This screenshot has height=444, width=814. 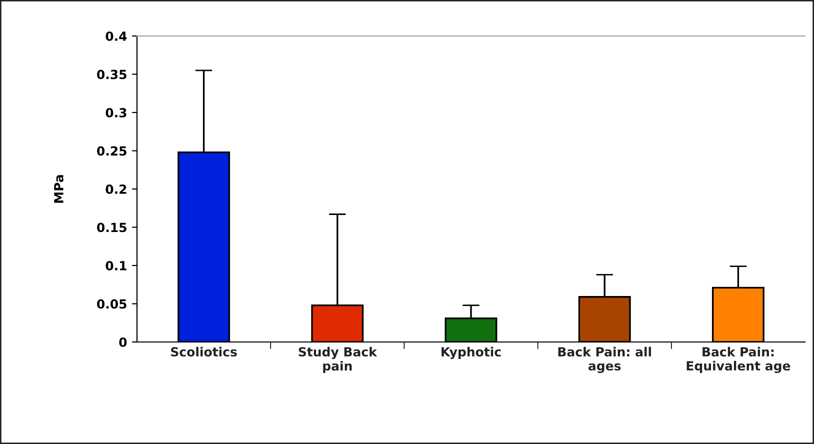 What do you see at coordinates (116, 189) in the screenshot?
I see `y-tick-label: 0.2` at bounding box center [116, 189].